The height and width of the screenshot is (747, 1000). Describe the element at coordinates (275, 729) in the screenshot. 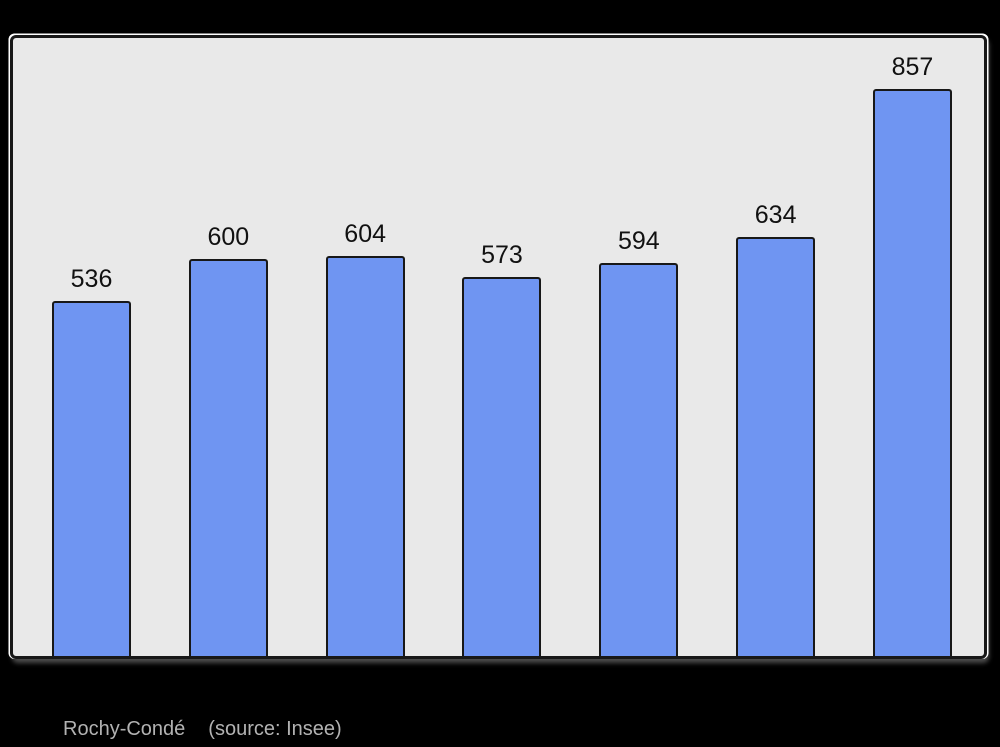

I see `caption-source: (source: Insee)` at that location.